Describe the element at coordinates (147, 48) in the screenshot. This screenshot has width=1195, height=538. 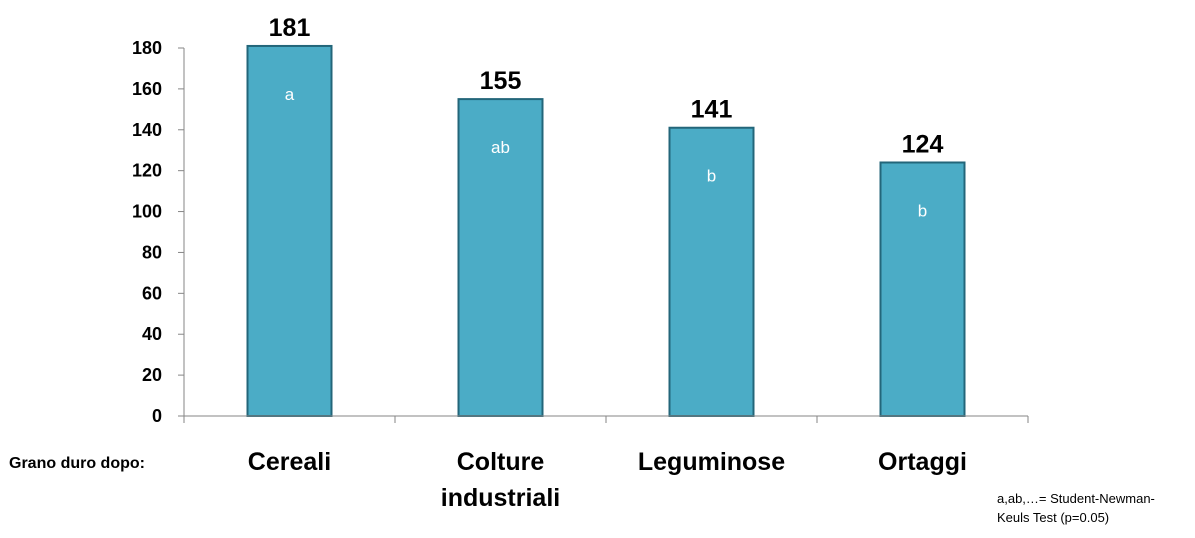
I see `y-tick-label: 180` at that location.